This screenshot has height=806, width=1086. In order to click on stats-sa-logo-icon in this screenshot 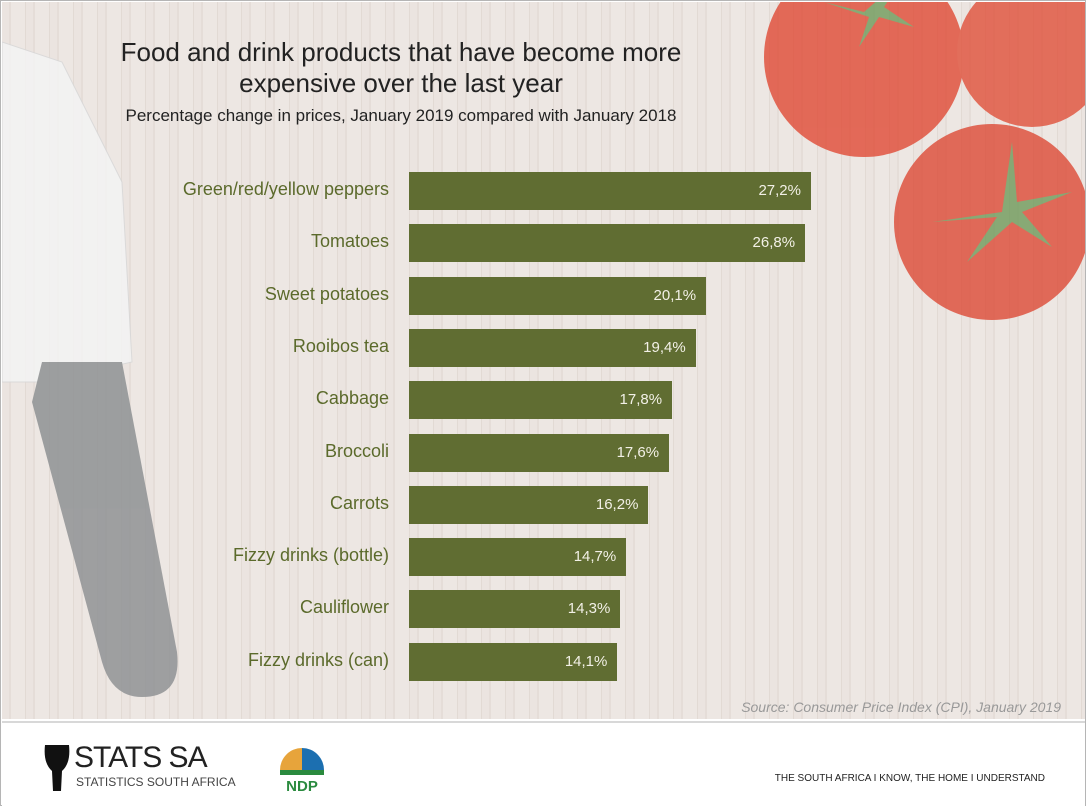, I will do `click(57, 768)`.